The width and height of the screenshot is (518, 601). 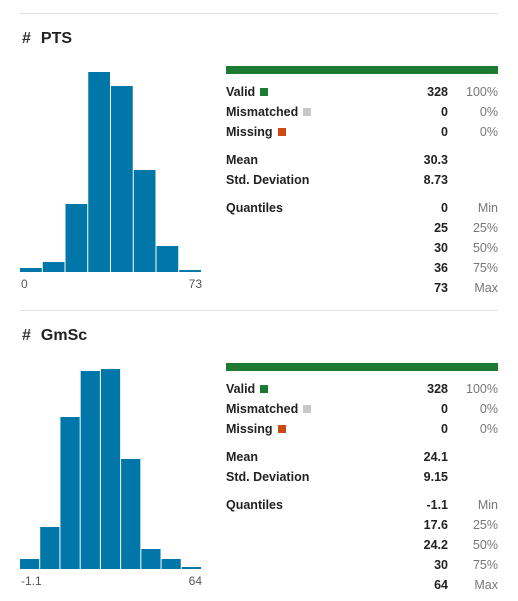 What do you see at coordinates (31, 581) in the screenshot?
I see `histogram-axis-min: -1.1` at bounding box center [31, 581].